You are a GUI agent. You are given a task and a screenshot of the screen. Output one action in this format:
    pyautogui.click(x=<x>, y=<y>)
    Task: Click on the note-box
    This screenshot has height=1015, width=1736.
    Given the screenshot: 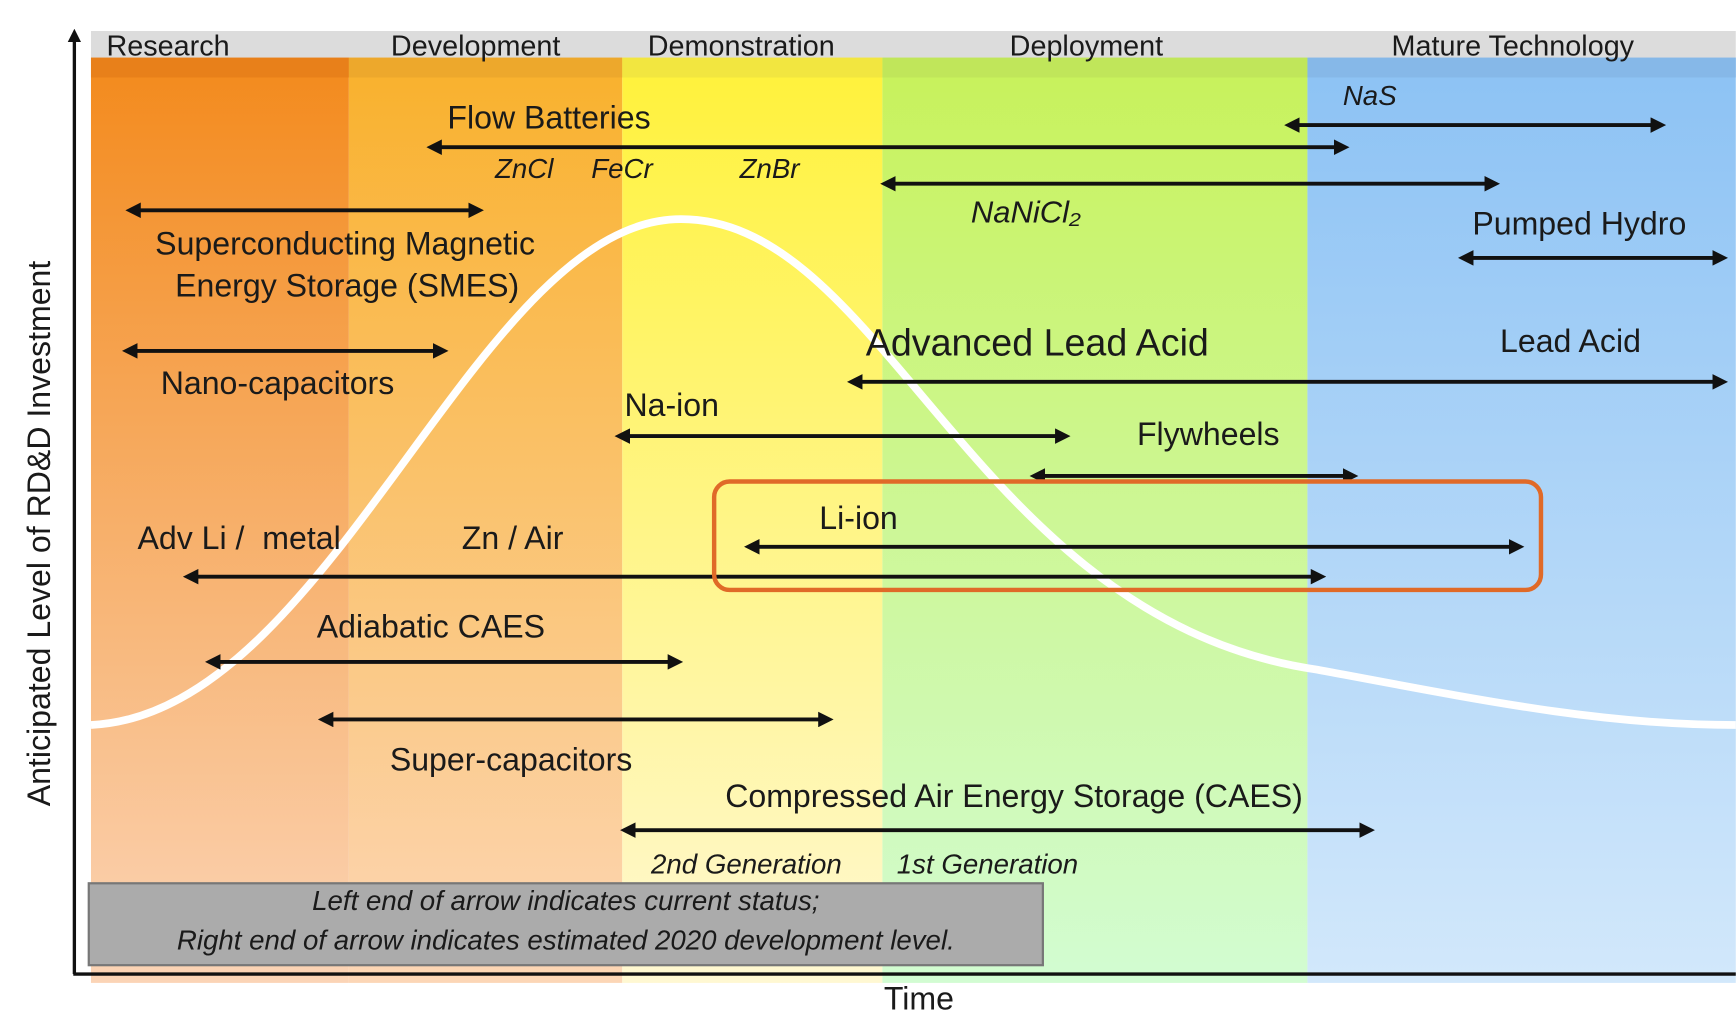 What is the action you would take?
    pyautogui.click(x=565, y=924)
    